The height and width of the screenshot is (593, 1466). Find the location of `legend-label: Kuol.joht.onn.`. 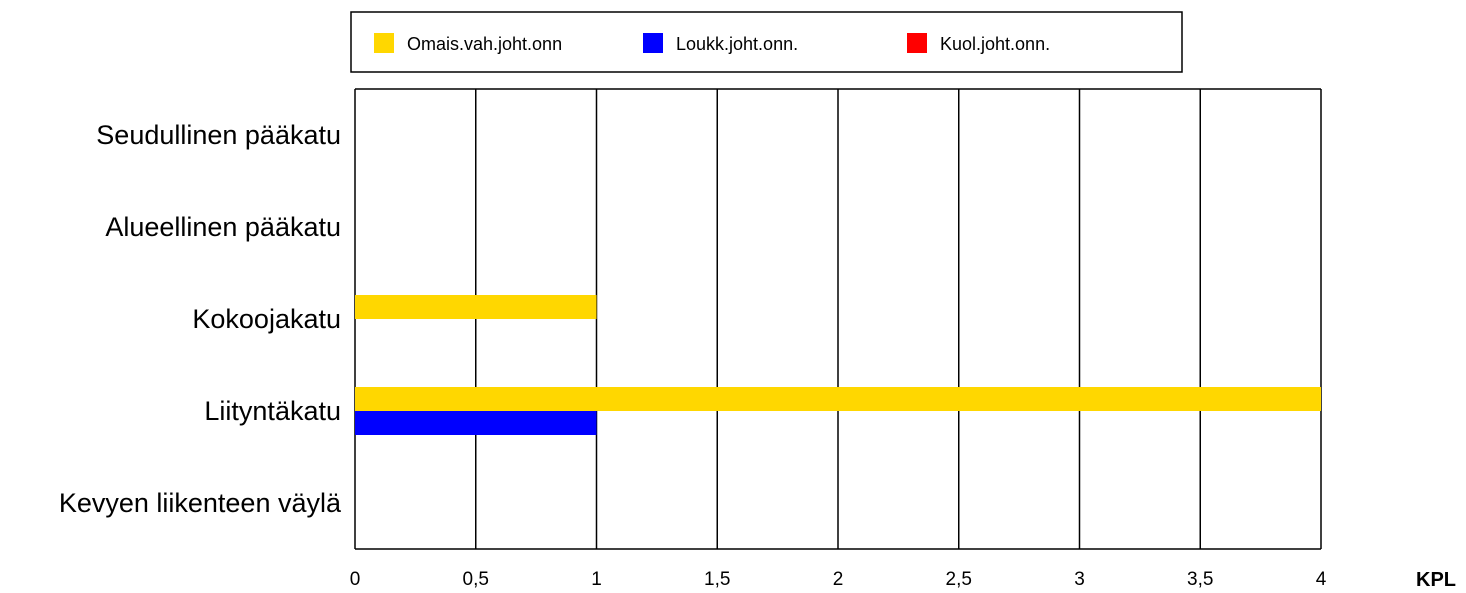

legend-label: Kuol.joht.onn. is located at coordinates (995, 44).